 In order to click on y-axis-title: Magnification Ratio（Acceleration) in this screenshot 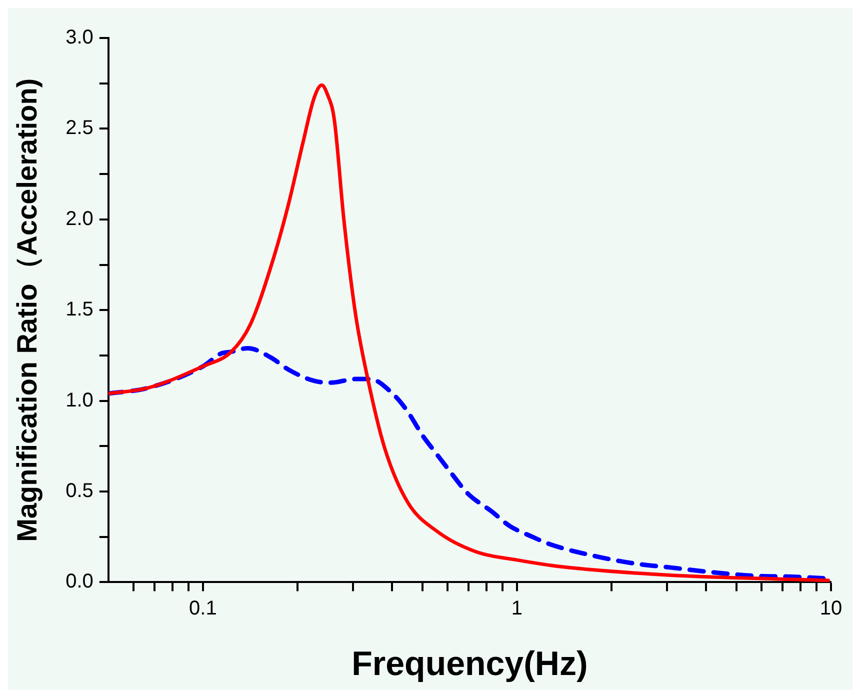, I will do `click(27, 310)`.